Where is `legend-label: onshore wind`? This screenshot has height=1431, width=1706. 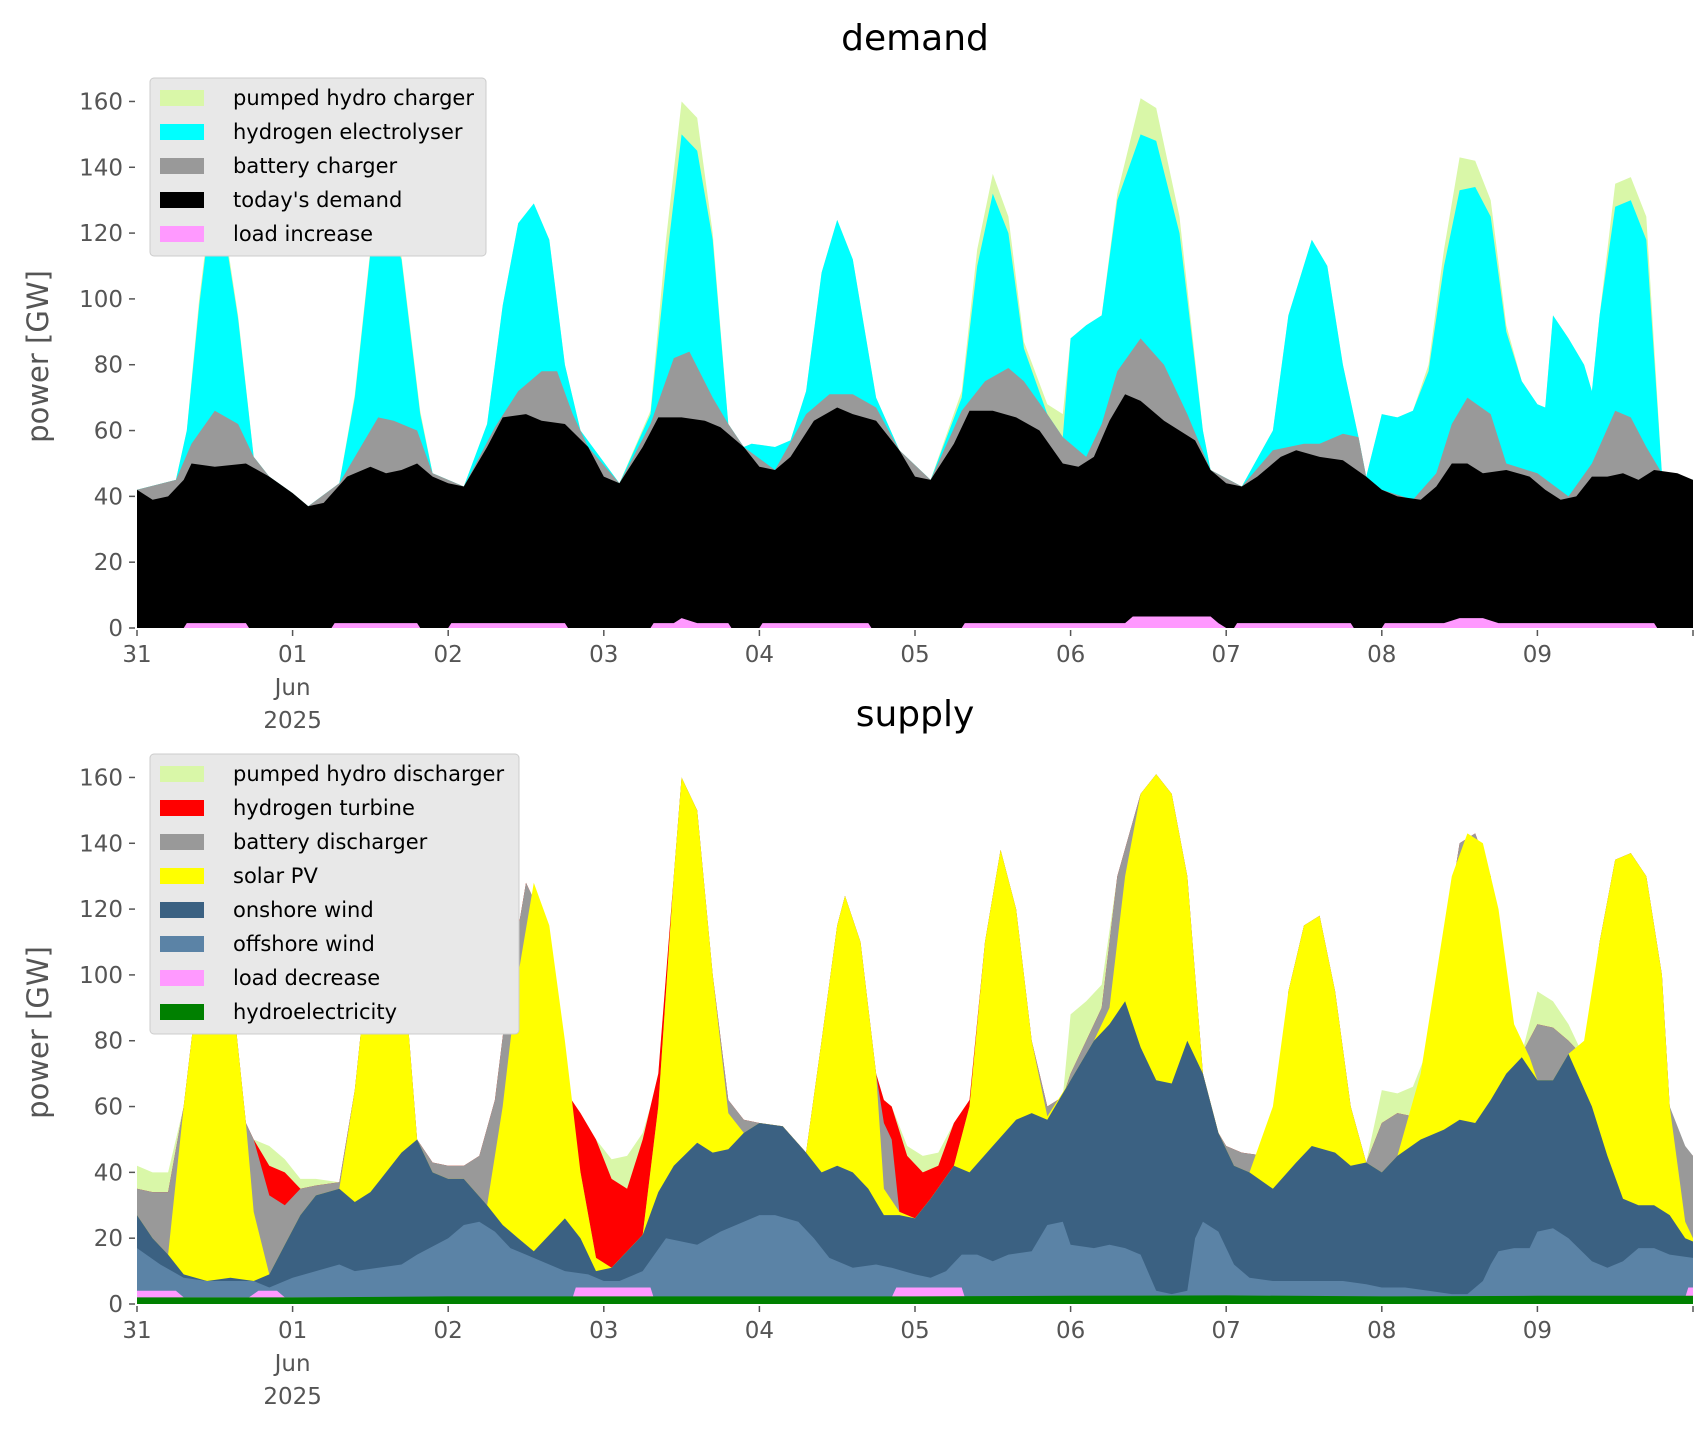
legend-label: onshore wind is located at coordinates (303, 910).